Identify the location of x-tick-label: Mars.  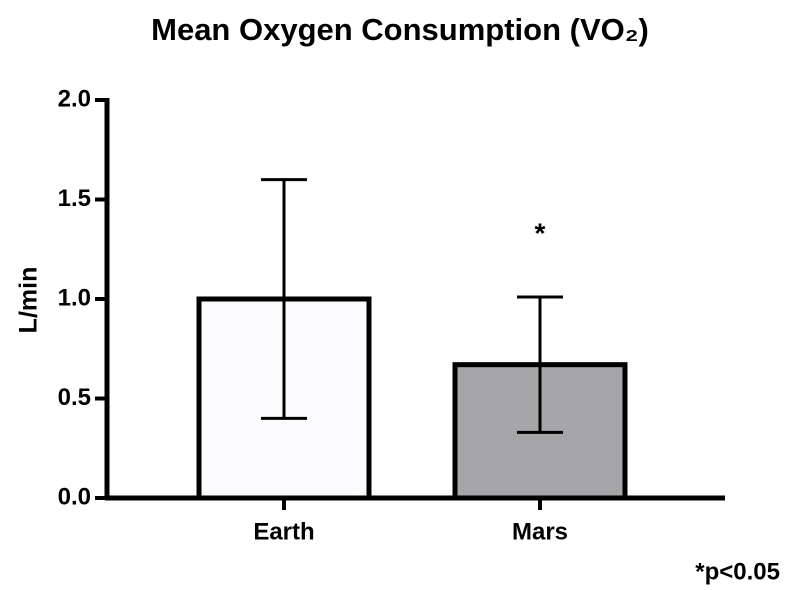
(540, 531).